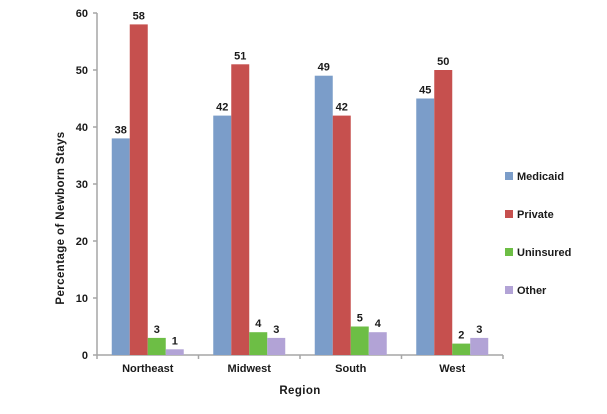 The image size is (607, 414). What do you see at coordinates (82, 14) in the screenshot?
I see `y-tick-label: 60` at bounding box center [82, 14].